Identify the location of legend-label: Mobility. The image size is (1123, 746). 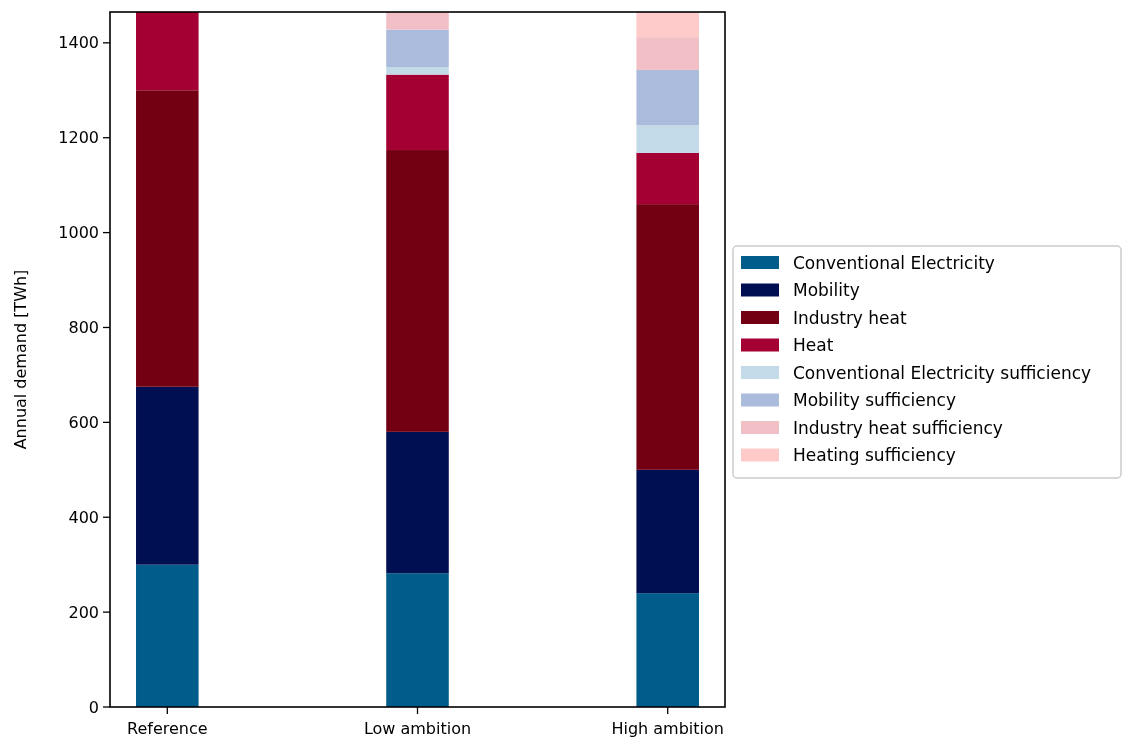
(826, 290).